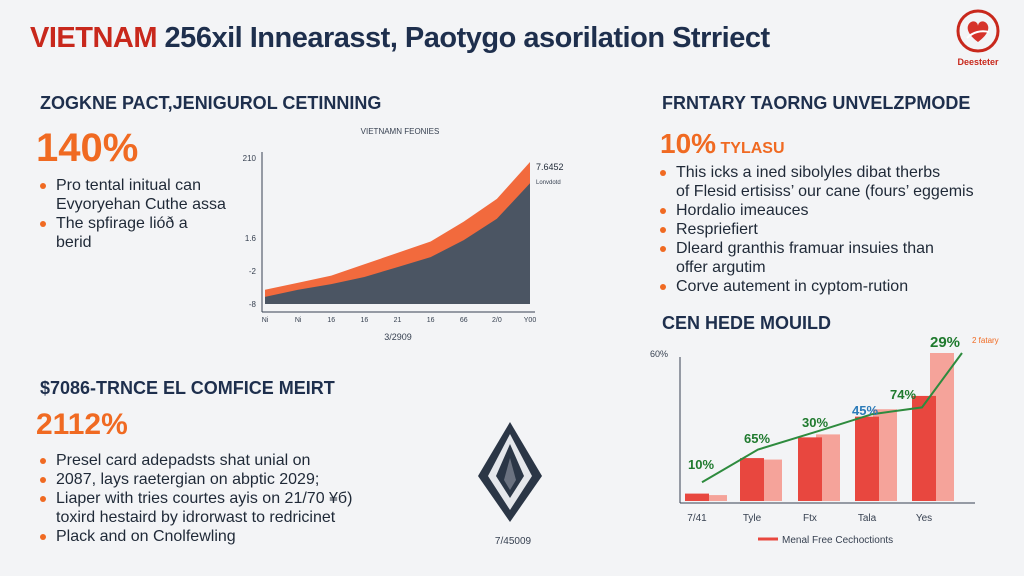 This screenshot has height=576, width=1024. What do you see at coordinates (253, 304) in the screenshot?
I see `area-y-tick: -8` at bounding box center [253, 304].